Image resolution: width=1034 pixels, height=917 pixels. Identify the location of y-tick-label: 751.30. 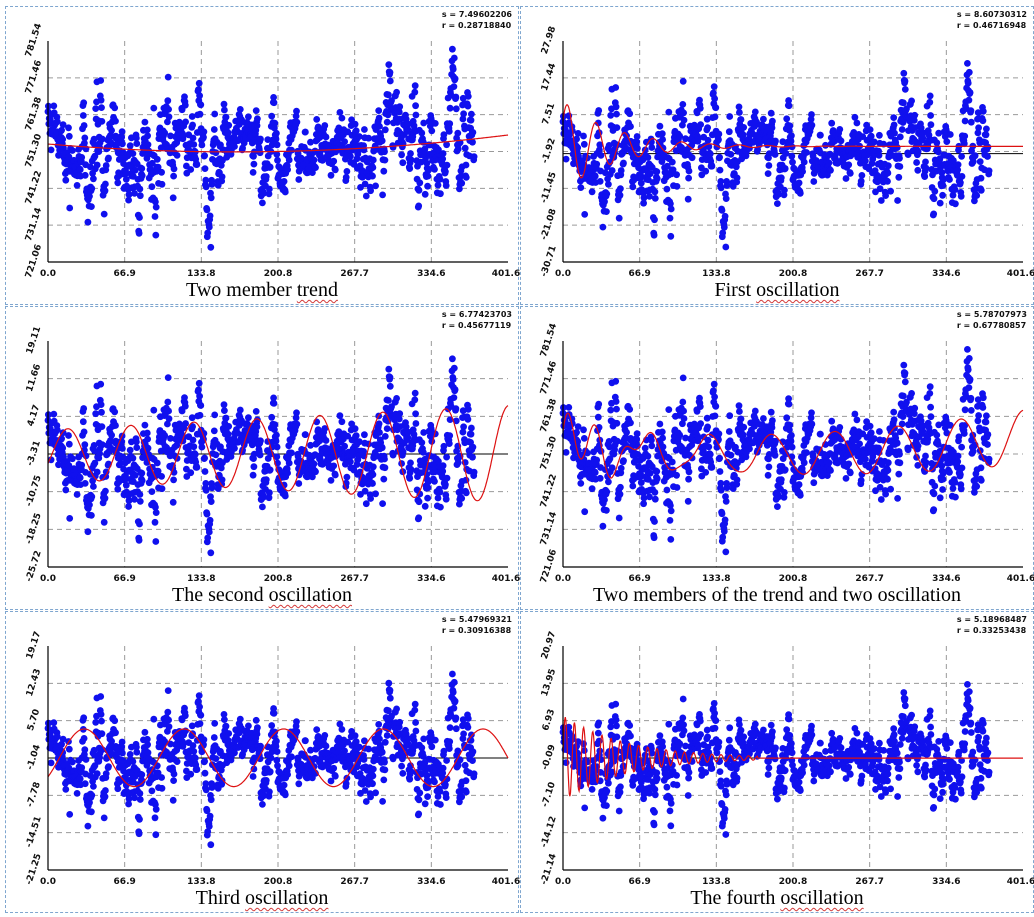
(34, 151).